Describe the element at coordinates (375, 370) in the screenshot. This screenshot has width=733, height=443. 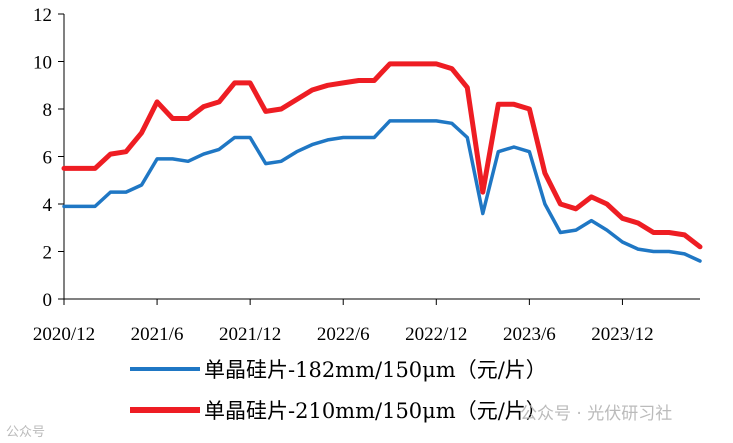
I see `legend-label-1: 单晶硅片-182mm/150μm（元/片）` at that location.